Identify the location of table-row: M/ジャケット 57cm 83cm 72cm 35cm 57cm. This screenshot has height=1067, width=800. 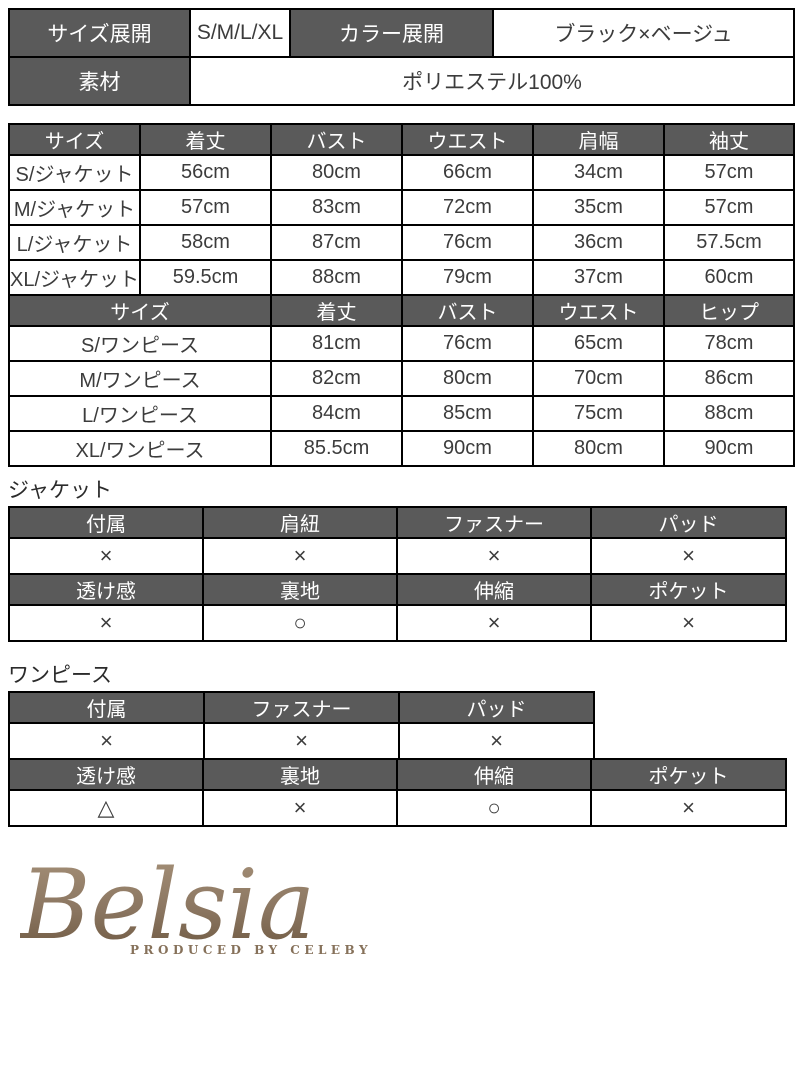
(401, 207).